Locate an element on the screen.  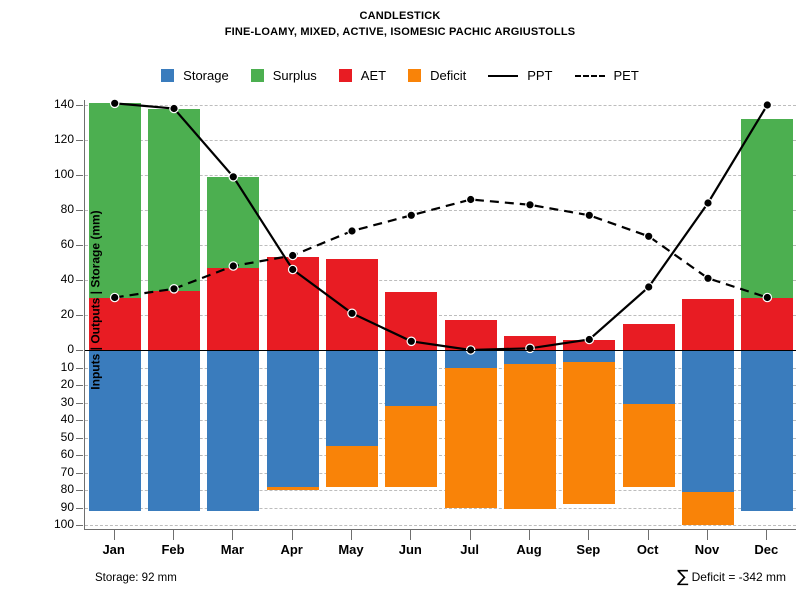
y-tick-label: 70 is located at coordinates (67, 471).